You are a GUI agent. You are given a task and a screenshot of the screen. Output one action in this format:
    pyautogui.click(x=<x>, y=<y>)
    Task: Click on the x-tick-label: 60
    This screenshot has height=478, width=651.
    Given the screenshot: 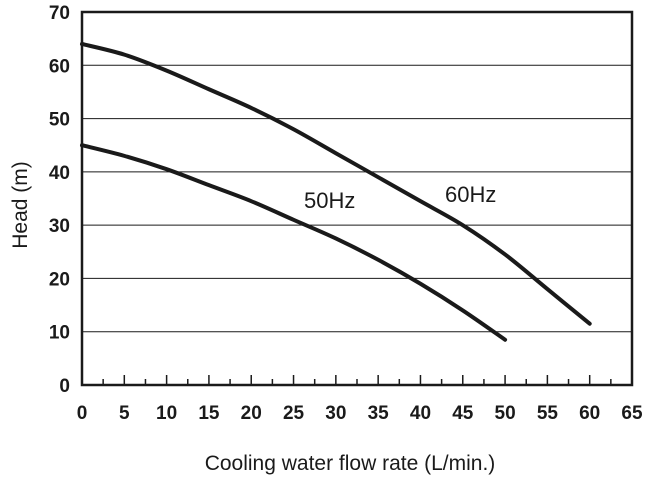 What is the action you would take?
    pyautogui.click(x=589, y=413)
    